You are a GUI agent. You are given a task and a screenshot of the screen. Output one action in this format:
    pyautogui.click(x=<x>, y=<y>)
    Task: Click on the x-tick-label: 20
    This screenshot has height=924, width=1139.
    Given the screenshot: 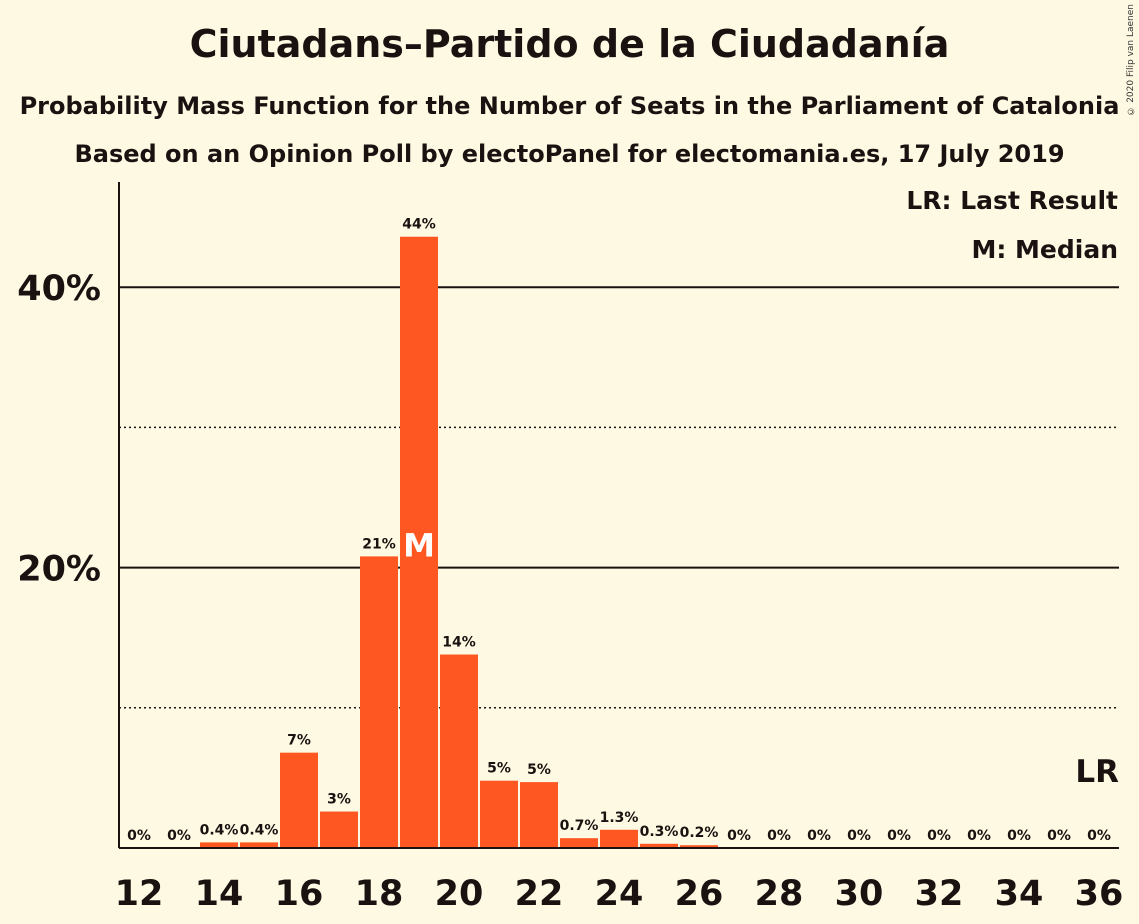 What is the action you would take?
    pyautogui.click(x=459, y=894)
    